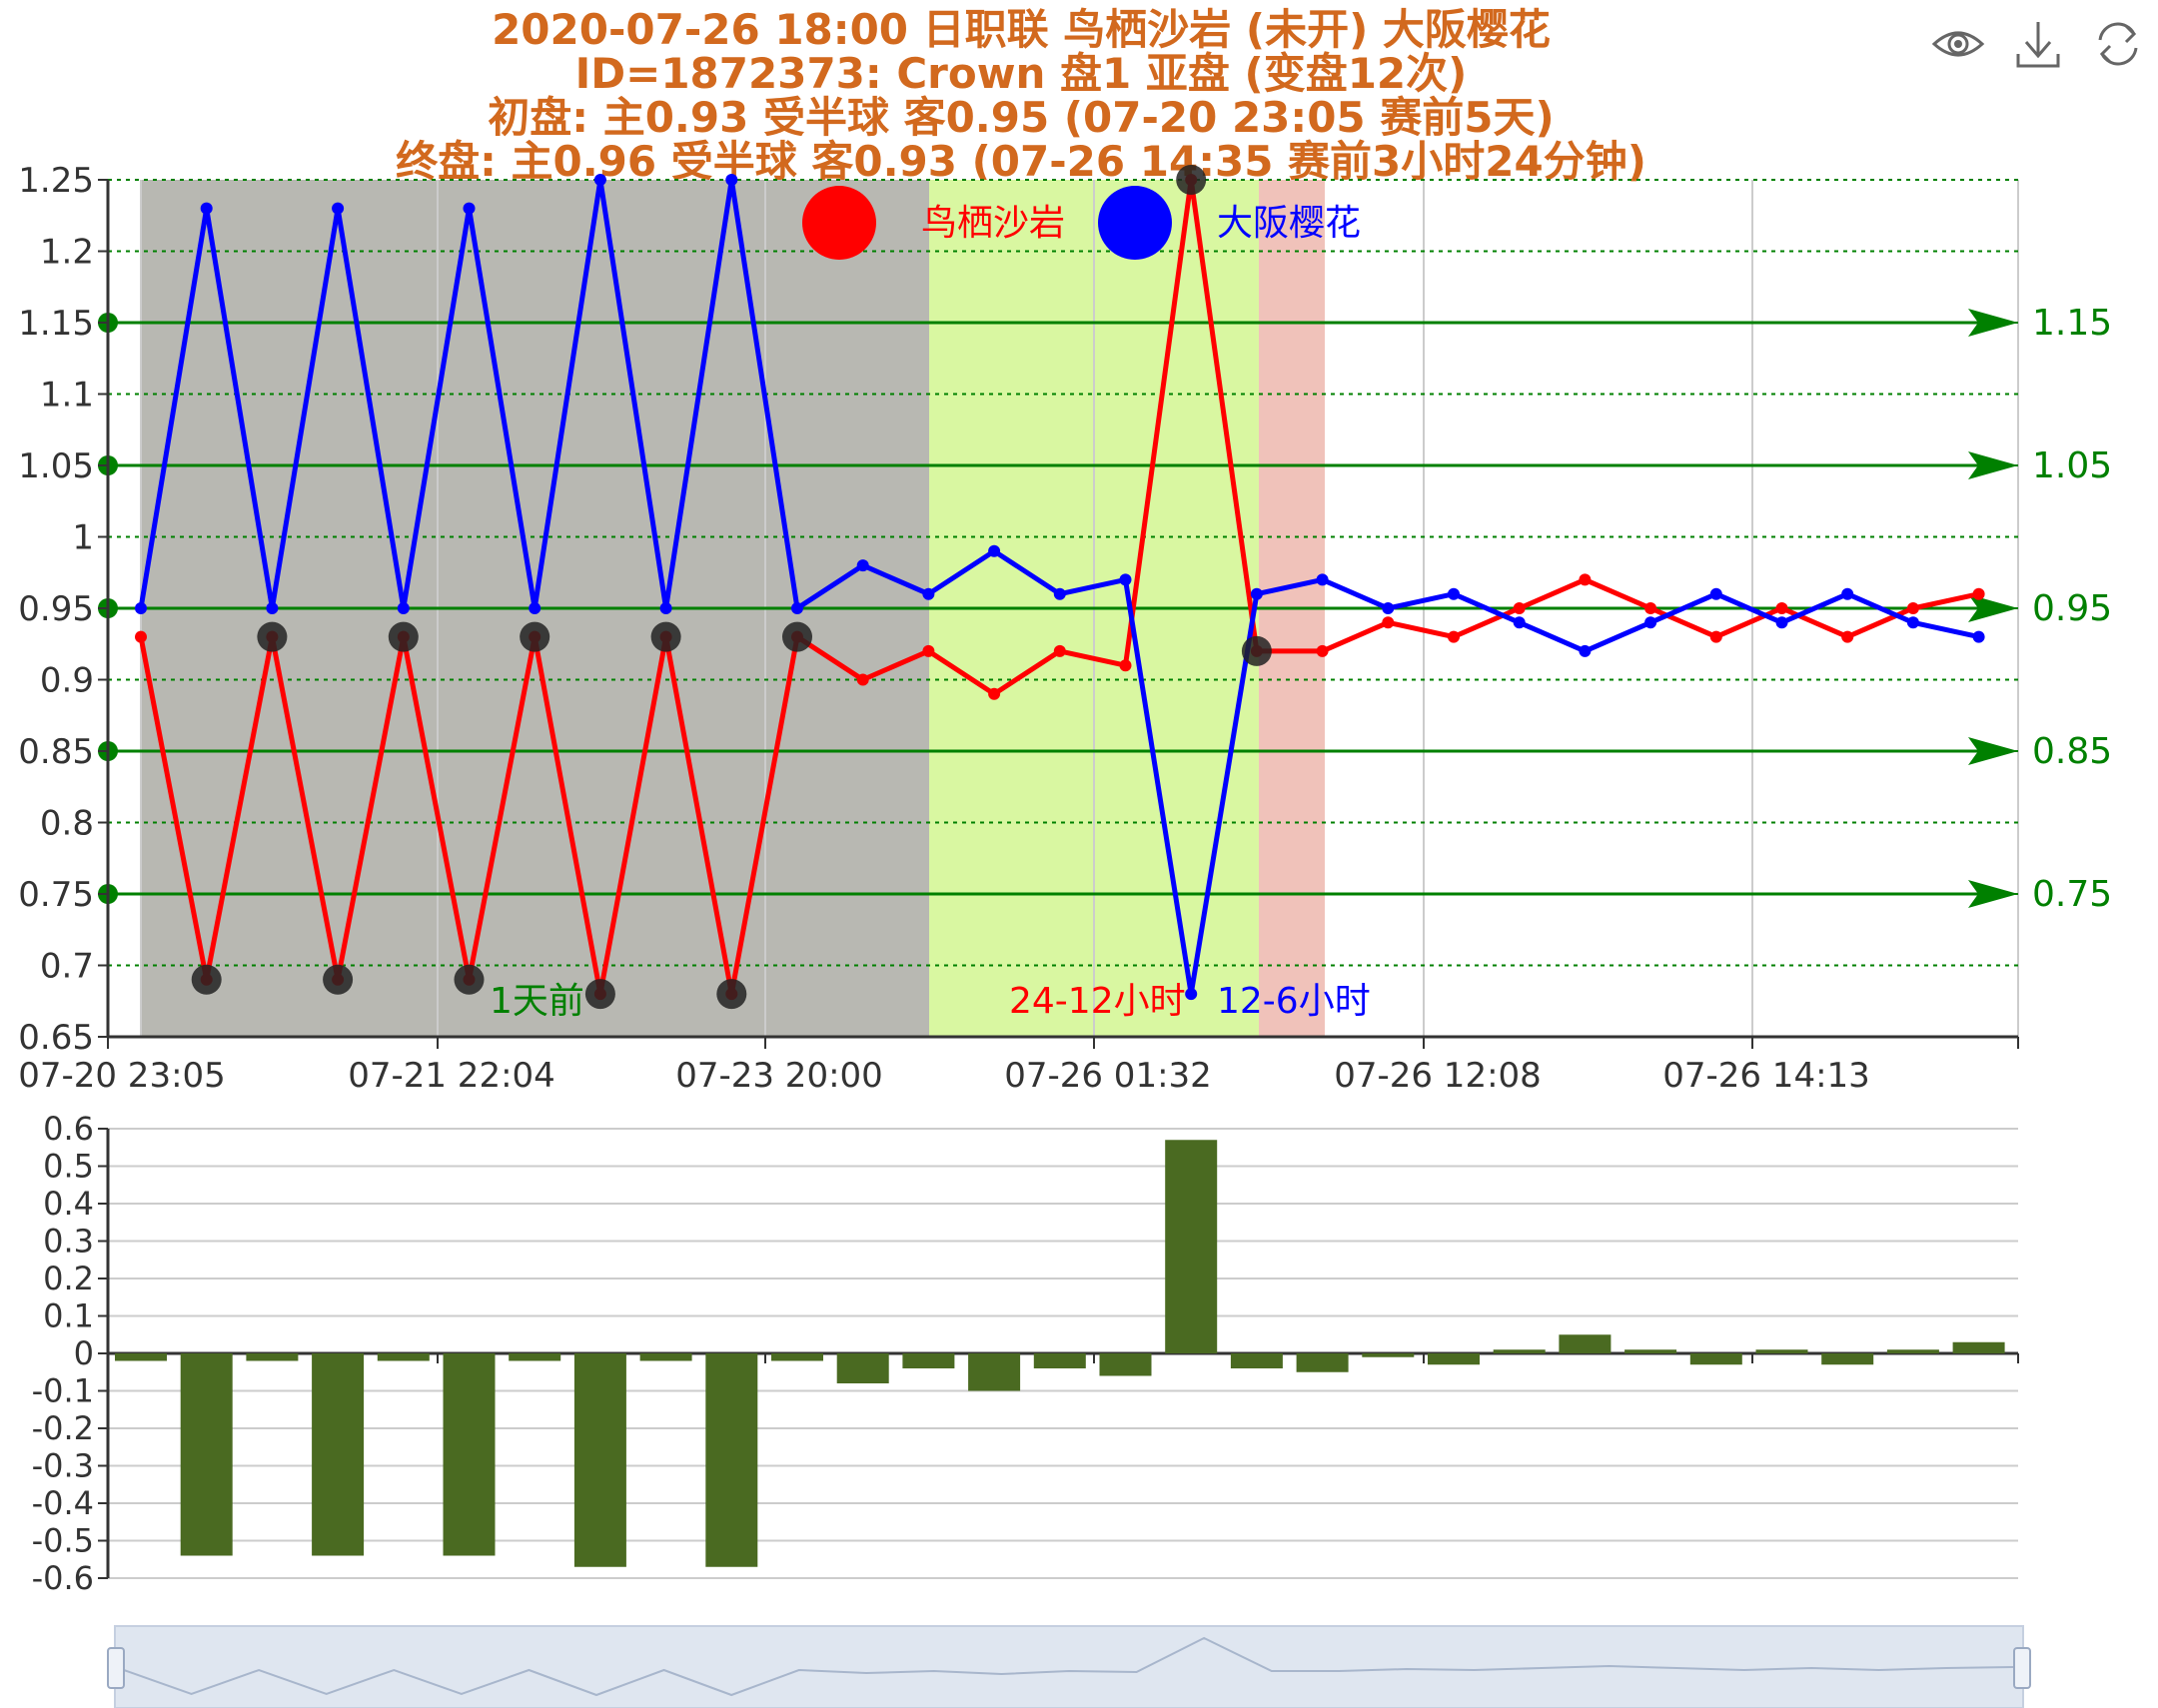 The width and height of the screenshot is (2158, 1708). What do you see at coordinates (1081, 223) in the screenshot?
I see `legend: 鸟栖沙岩 大阪樱花` at bounding box center [1081, 223].